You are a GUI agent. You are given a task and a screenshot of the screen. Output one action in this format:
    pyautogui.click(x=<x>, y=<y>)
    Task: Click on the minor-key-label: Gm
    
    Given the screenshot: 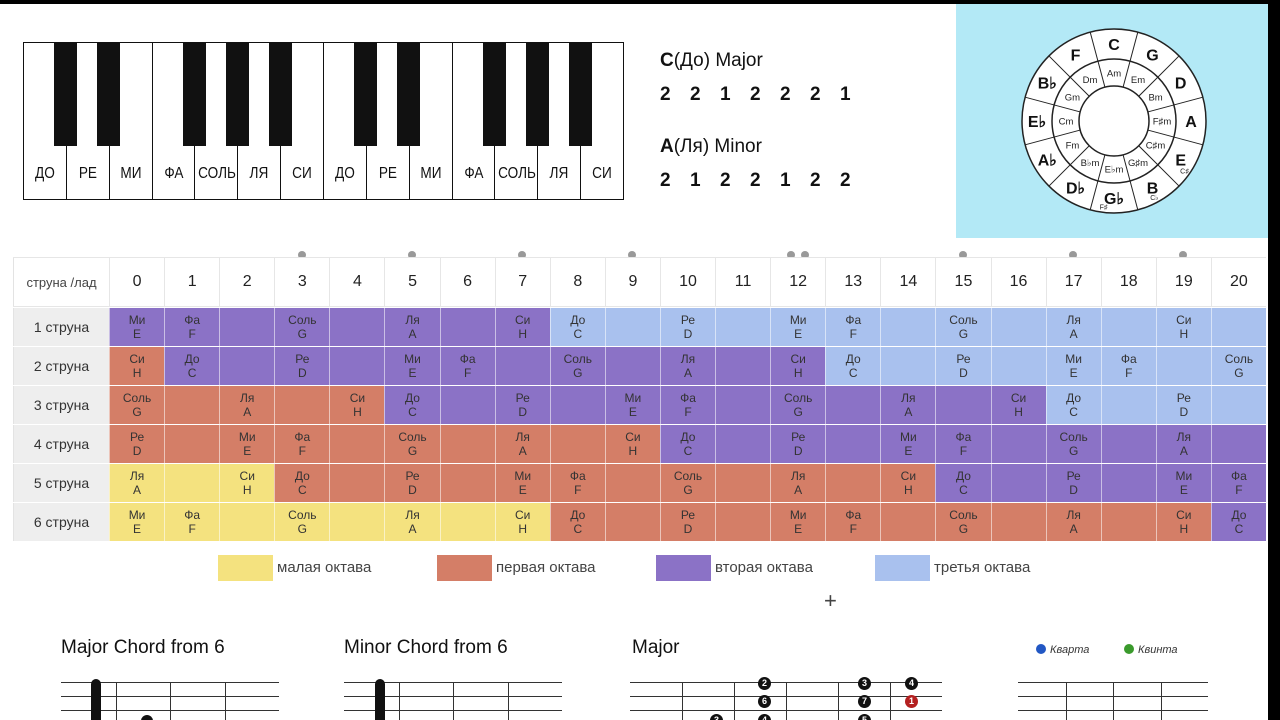 What is the action you would take?
    pyautogui.click(x=1072, y=98)
    